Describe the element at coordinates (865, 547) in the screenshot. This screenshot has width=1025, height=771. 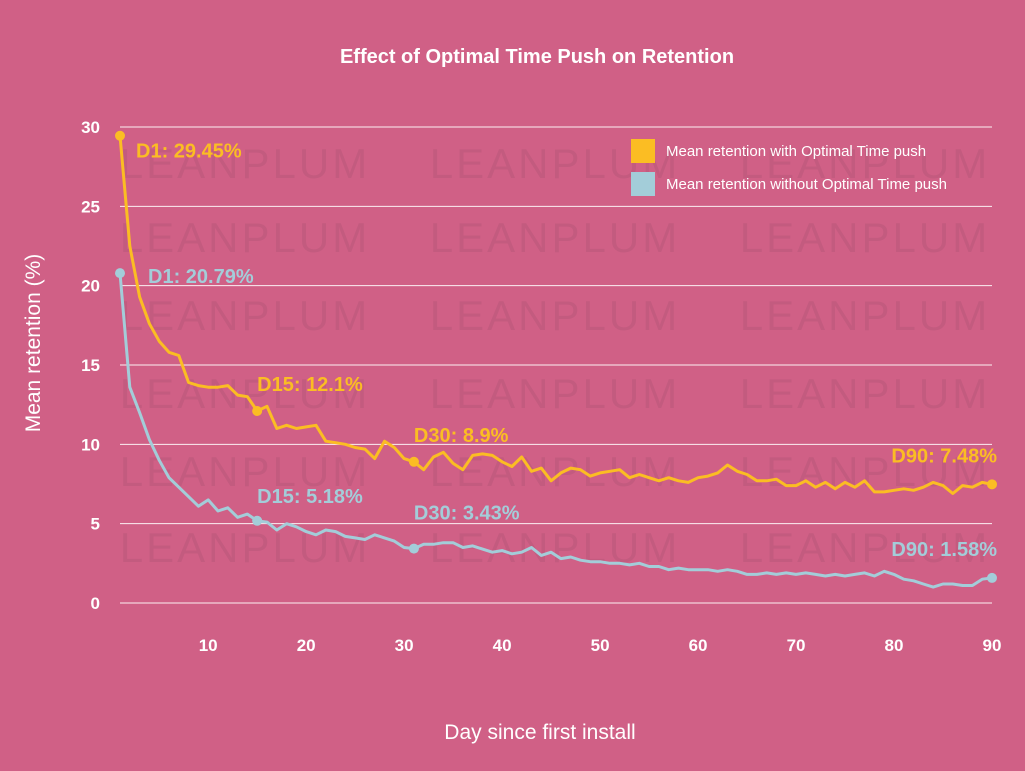
I see `watermark-5-2: LEANPLUM` at that location.